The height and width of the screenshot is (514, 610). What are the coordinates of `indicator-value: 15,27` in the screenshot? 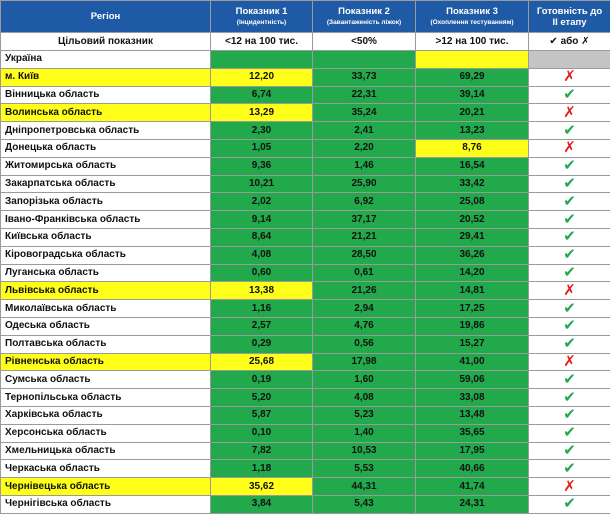 It's located at (472, 344).